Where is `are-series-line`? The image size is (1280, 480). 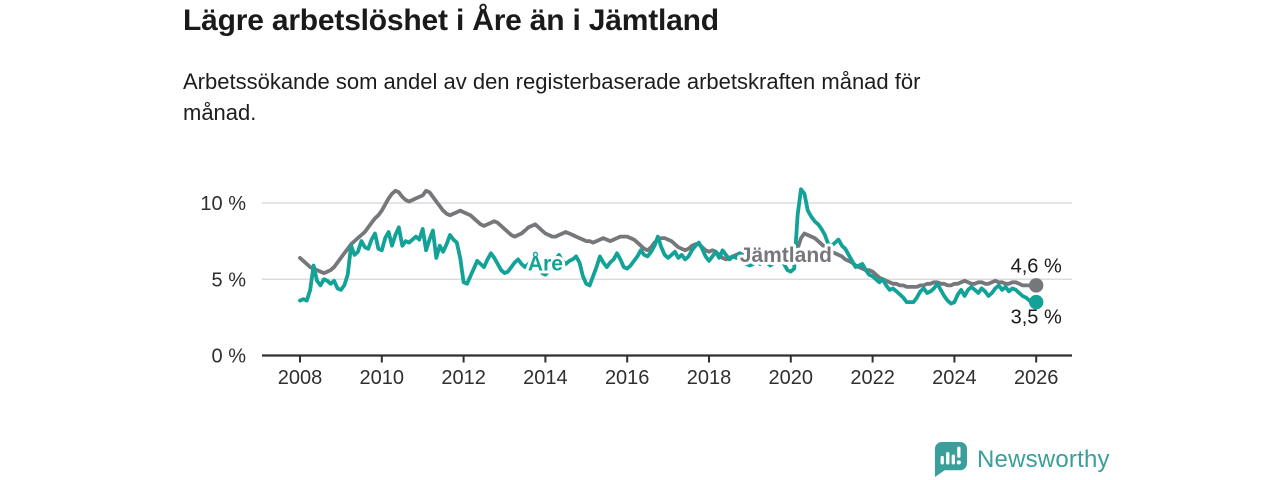
are-series-line is located at coordinates (668, 246).